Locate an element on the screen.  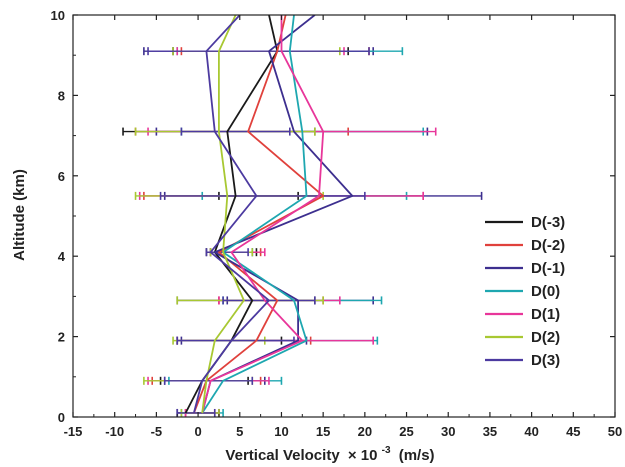
x-tick-label: 30 is located at coordinates (448, 431).